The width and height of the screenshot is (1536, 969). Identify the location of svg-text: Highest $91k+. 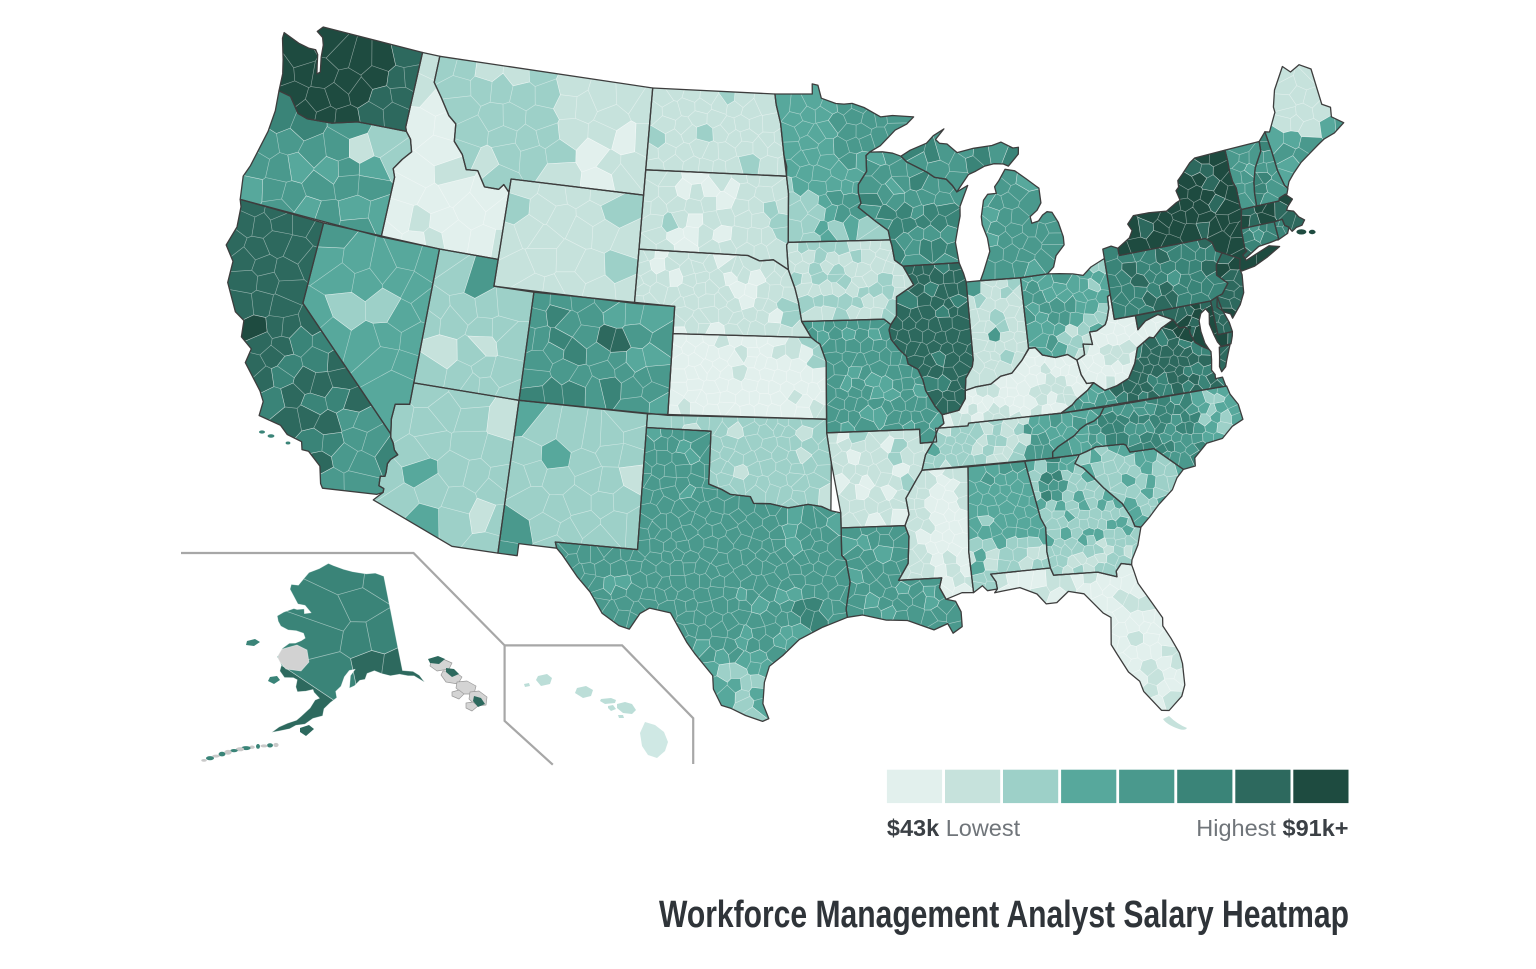
(1272, 828).